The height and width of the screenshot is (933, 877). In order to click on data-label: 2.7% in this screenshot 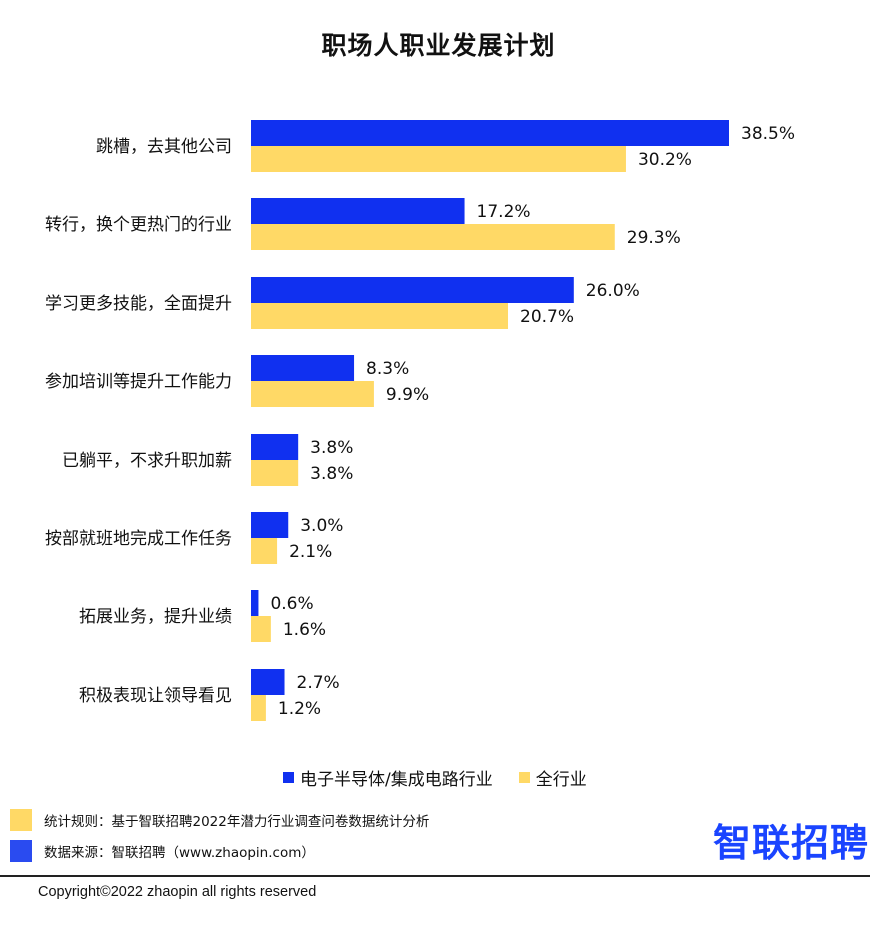, I will do `click(318, 683)`.